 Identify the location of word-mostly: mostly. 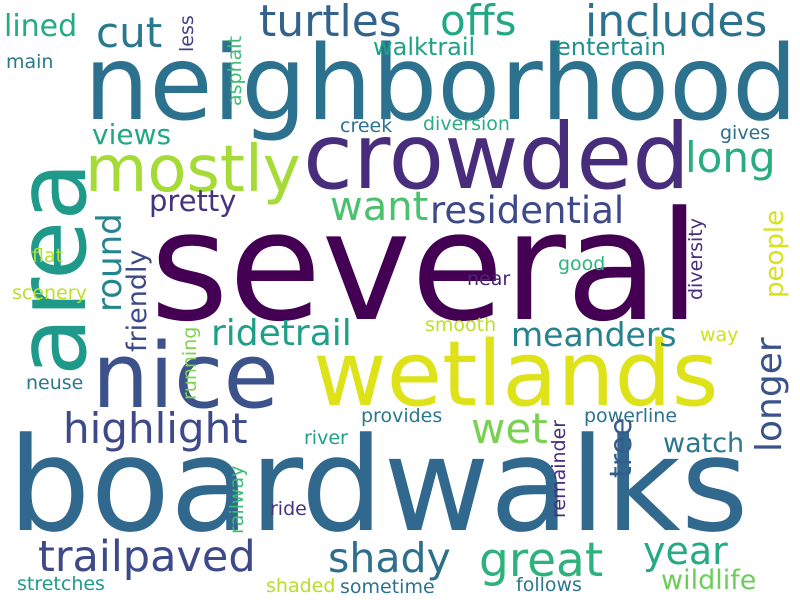
(193, 170).